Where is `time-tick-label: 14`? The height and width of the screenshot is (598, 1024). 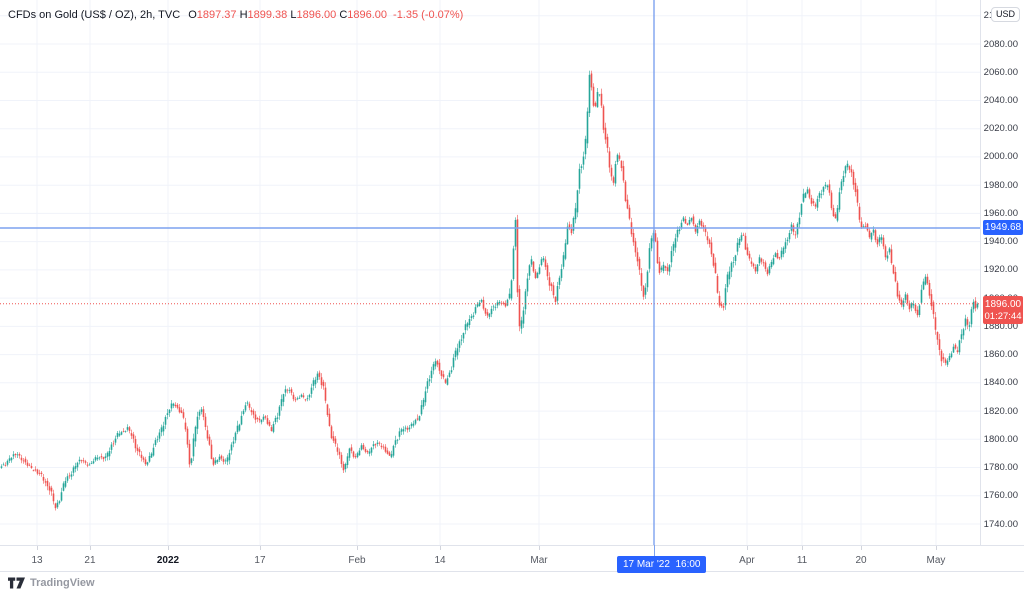 time-tick-label: 14 is located at coordinates (440, 560).